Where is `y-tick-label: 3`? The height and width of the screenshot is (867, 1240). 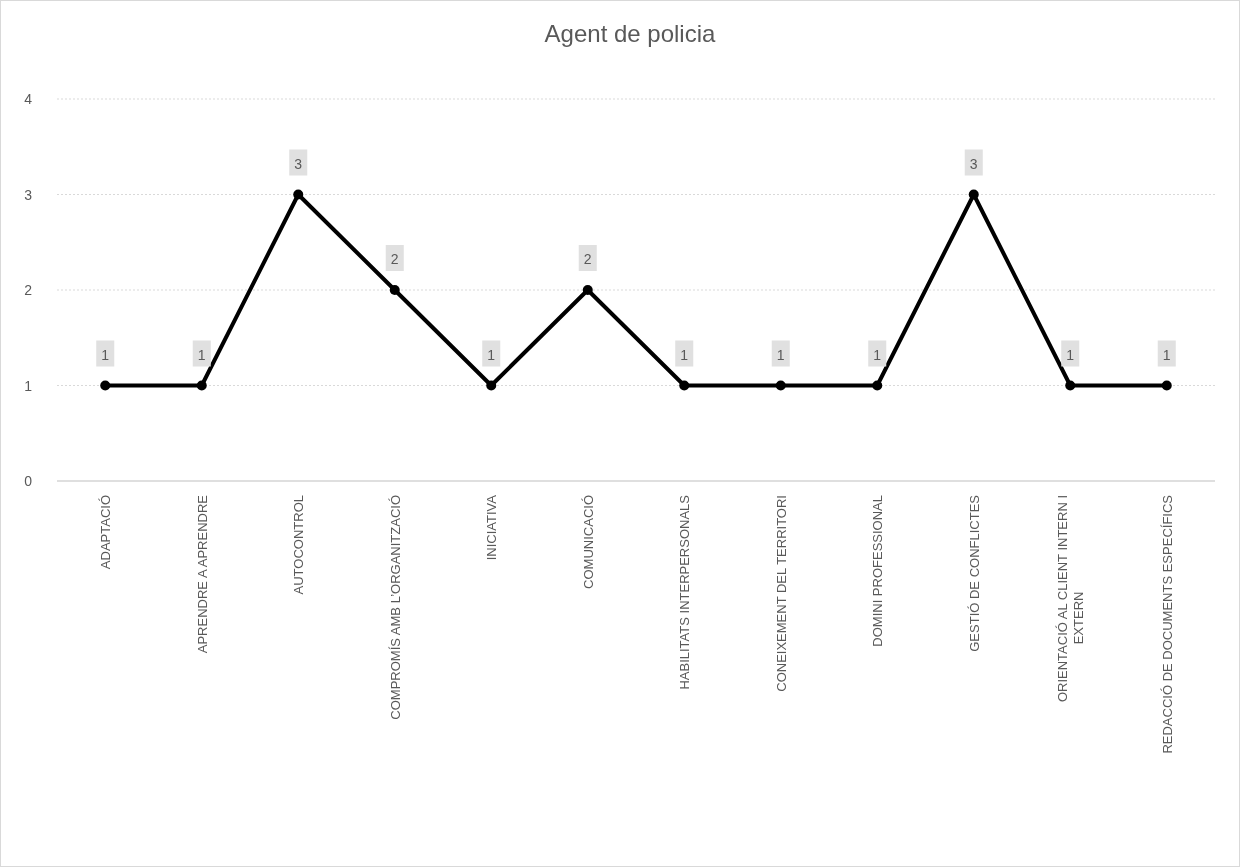
y-tick-label: 3 is located at coordinates (28, 194).